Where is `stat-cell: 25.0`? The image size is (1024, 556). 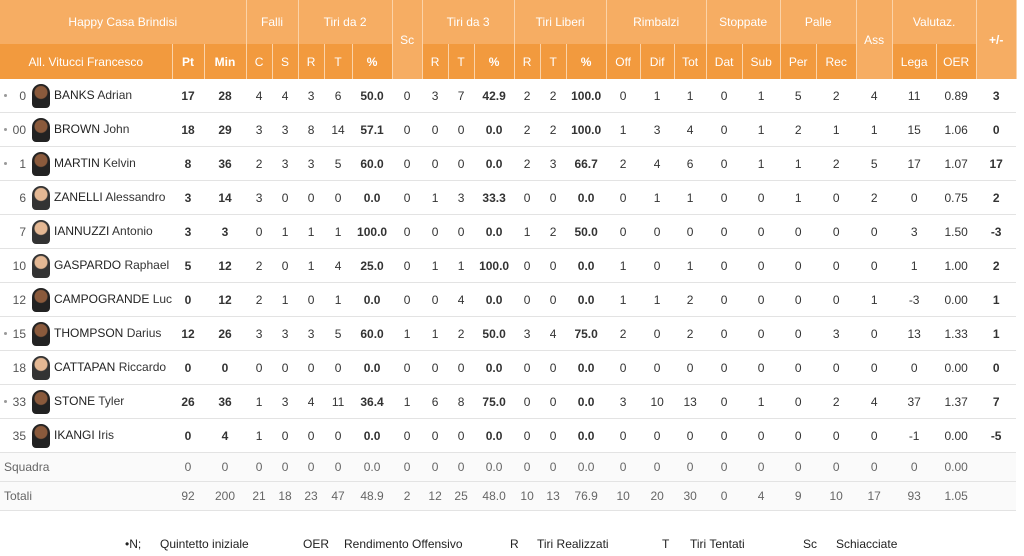
stat-cell: 25.0 is located at coordinates (372, 265).